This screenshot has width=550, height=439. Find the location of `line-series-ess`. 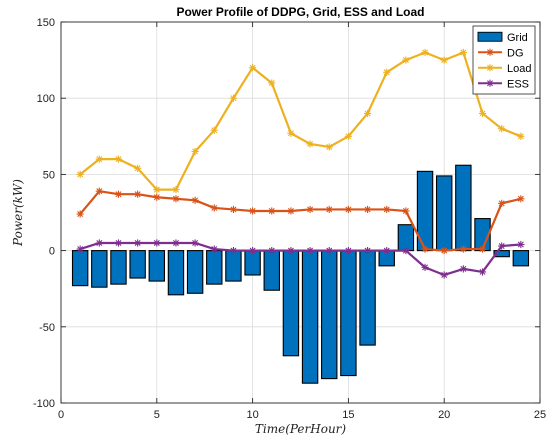

line-series-ess is located at coordinates (300, 259).